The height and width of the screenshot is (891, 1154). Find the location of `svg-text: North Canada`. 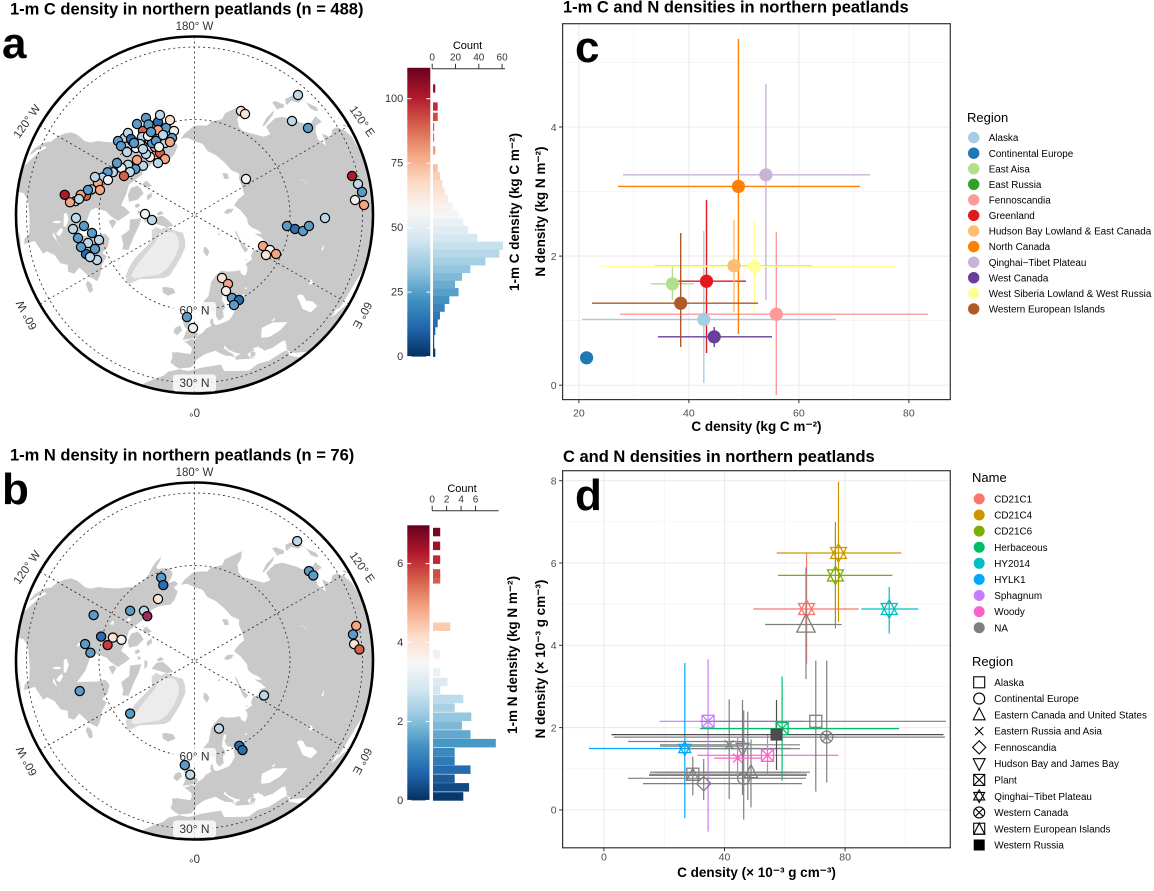

svg-text: North Canada is located at coordinates (1020, 247).